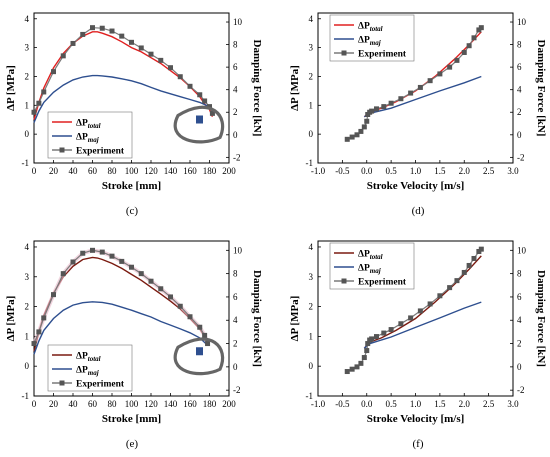 The image size is (550, 457). Describe the element at coordinates (132, 211) in the screenshot. I see `panel-letter: (c)` at that location.